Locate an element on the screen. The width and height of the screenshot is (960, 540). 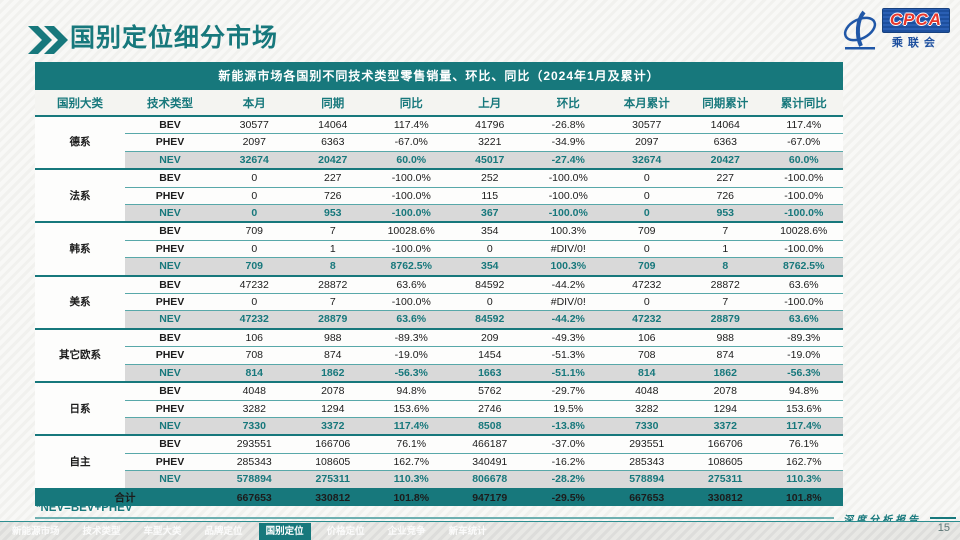
value-cell: 8762.5% is located at coordinates (411, 267).